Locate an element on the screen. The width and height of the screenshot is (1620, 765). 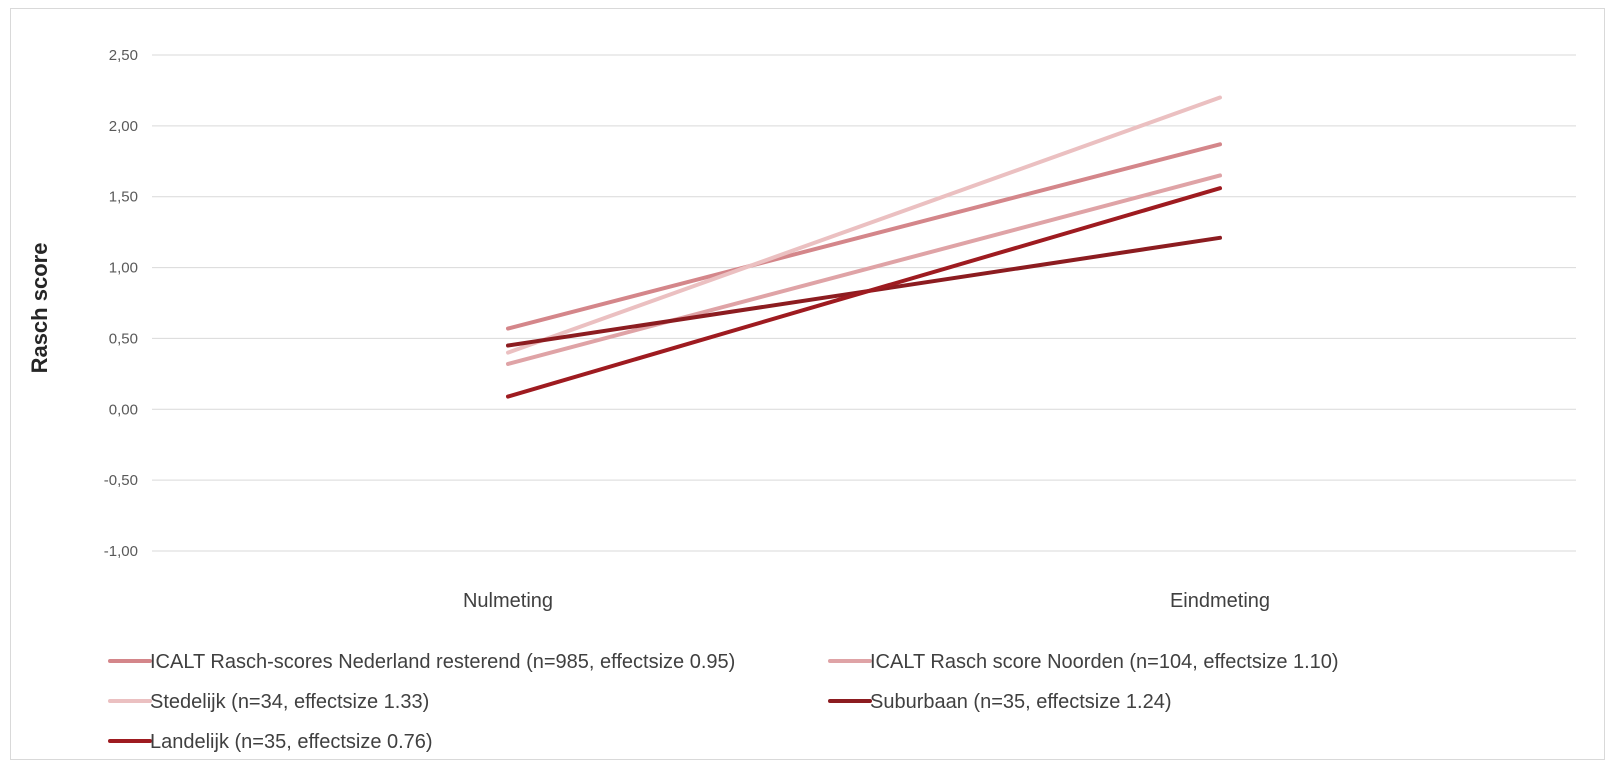
y-tick-label: 2,00 is located at coordinates (123, 126).